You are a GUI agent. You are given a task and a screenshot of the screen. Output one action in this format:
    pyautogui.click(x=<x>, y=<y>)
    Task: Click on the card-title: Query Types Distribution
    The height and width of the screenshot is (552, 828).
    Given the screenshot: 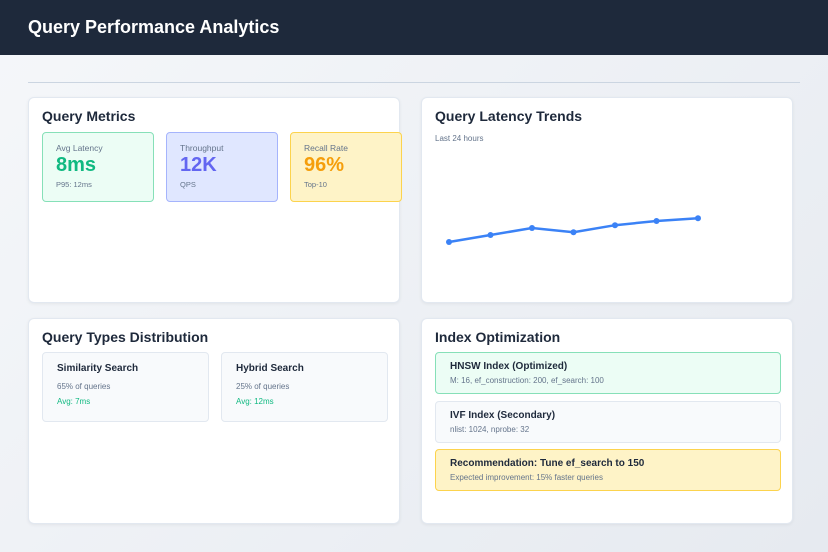 What is the action you would take?
    pyautogui.click(x=125, y=337)
    